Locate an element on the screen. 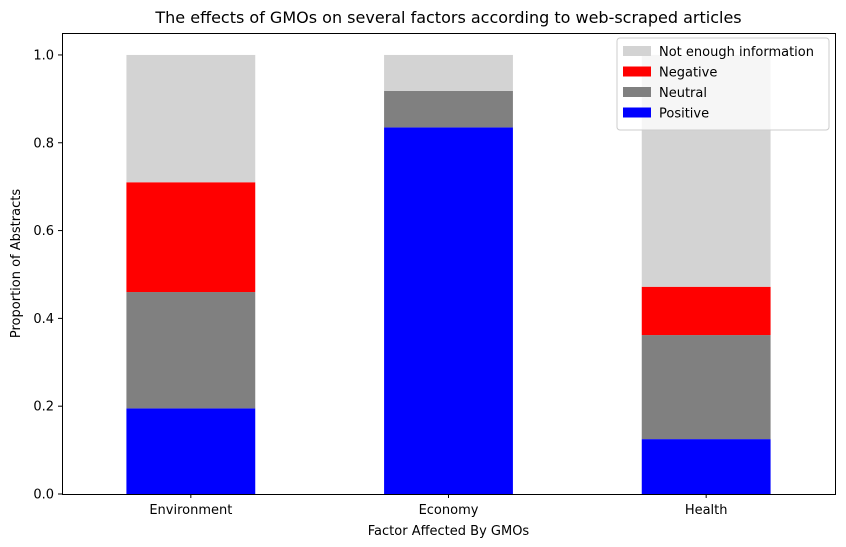 Image resolution: width=846 pixels, height=547 pixels. x-tick-label: Economy is located at coordinates (449, 510).